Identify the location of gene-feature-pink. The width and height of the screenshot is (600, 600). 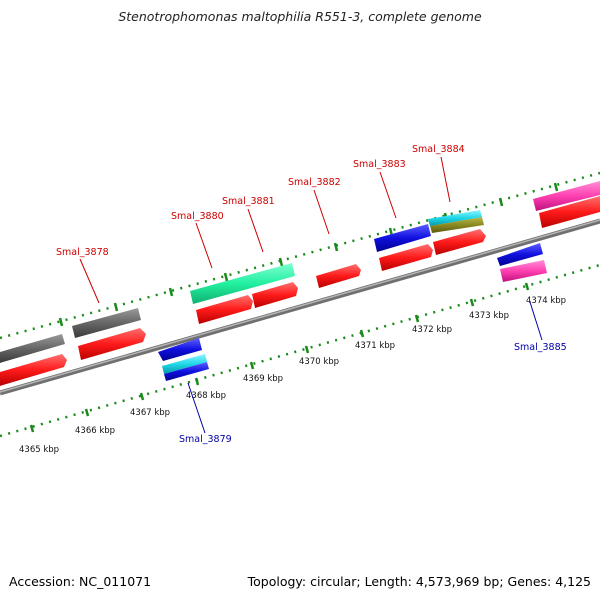
(566, 196).